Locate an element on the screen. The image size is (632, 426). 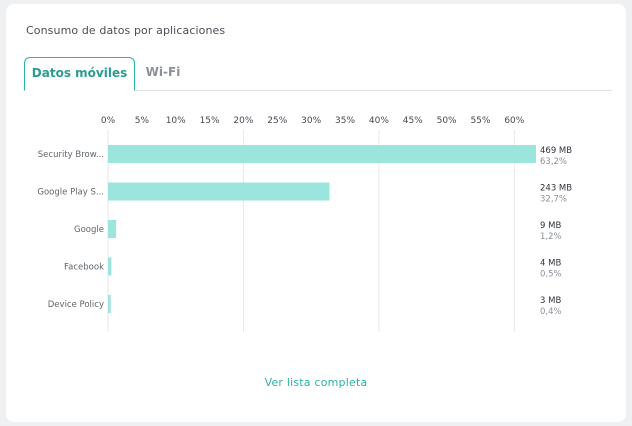
x-tick-label: 45% is located at coordinates (413, 121).